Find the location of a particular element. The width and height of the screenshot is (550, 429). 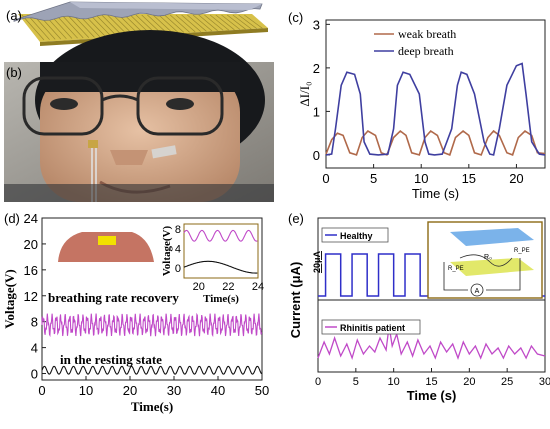

circuit-wire is located at coordinates (482, 274).